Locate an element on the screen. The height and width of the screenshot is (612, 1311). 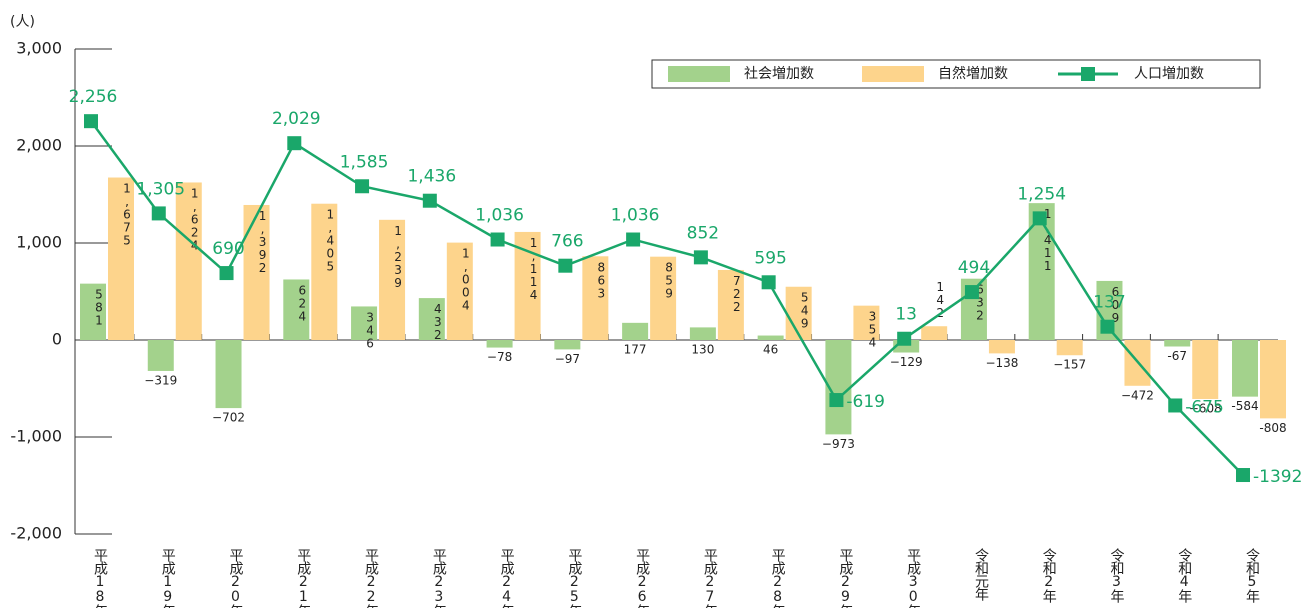
bar-value-label: 1,239 is located at coordinates (398, 256).